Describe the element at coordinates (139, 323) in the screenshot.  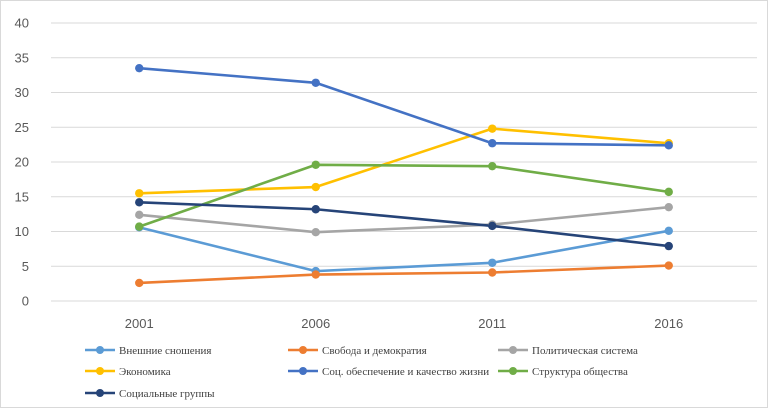
I see `x-tick-label: 2001` at that location.